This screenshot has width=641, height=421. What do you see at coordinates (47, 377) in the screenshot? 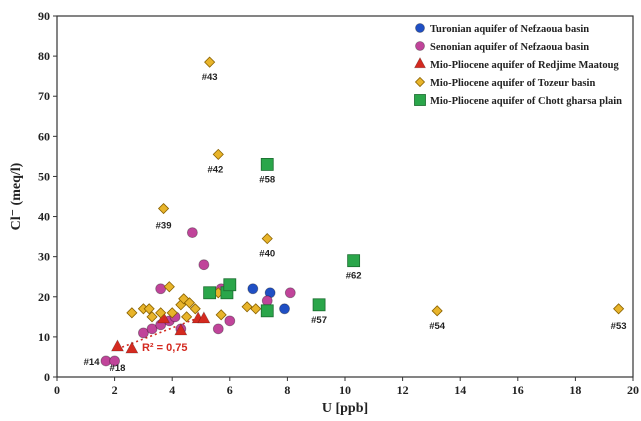
I see `y-tick-label: 0` at bounding box center [47, 377].